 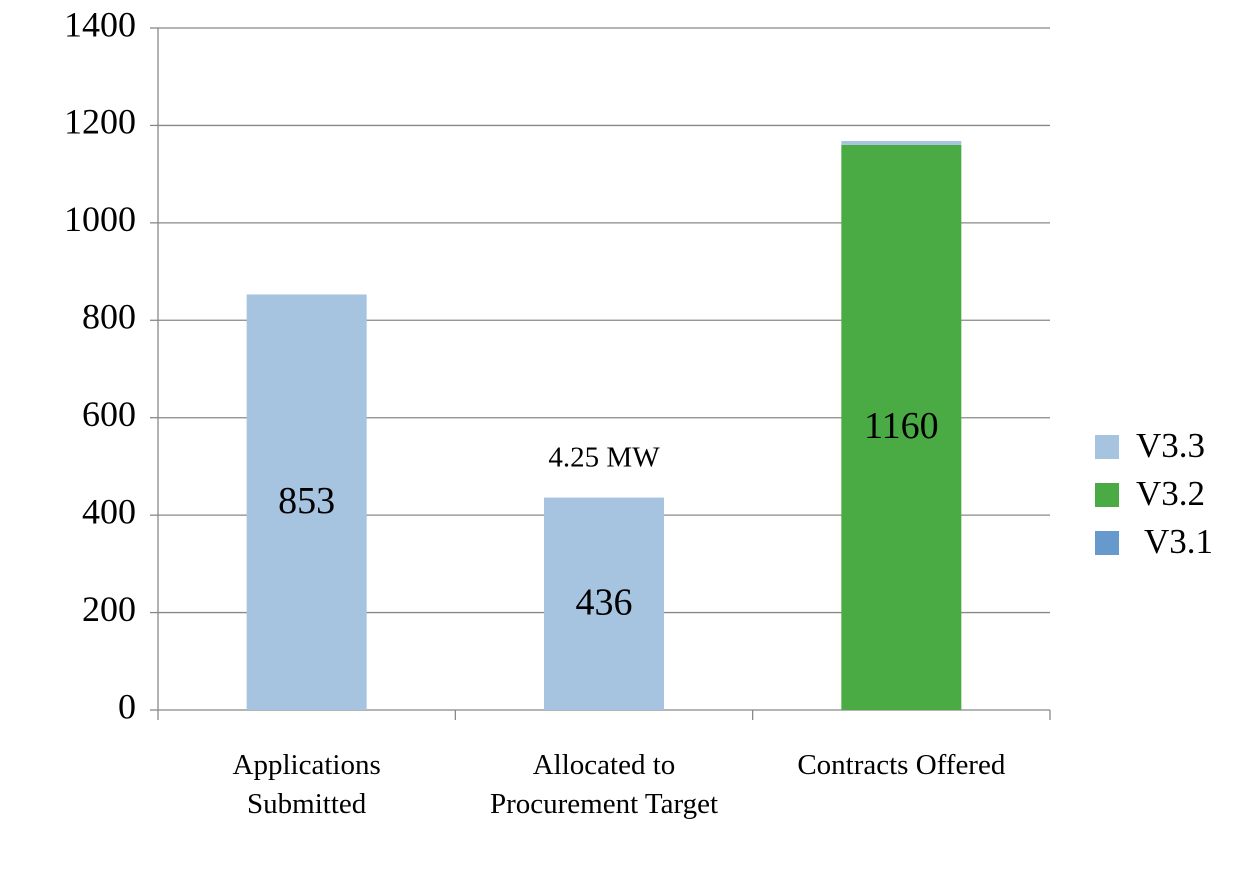 What do you see at coordinates (100, 219) in the screenshot?
I see `y-tick-label: 1000` at bounding box center [100, 219].